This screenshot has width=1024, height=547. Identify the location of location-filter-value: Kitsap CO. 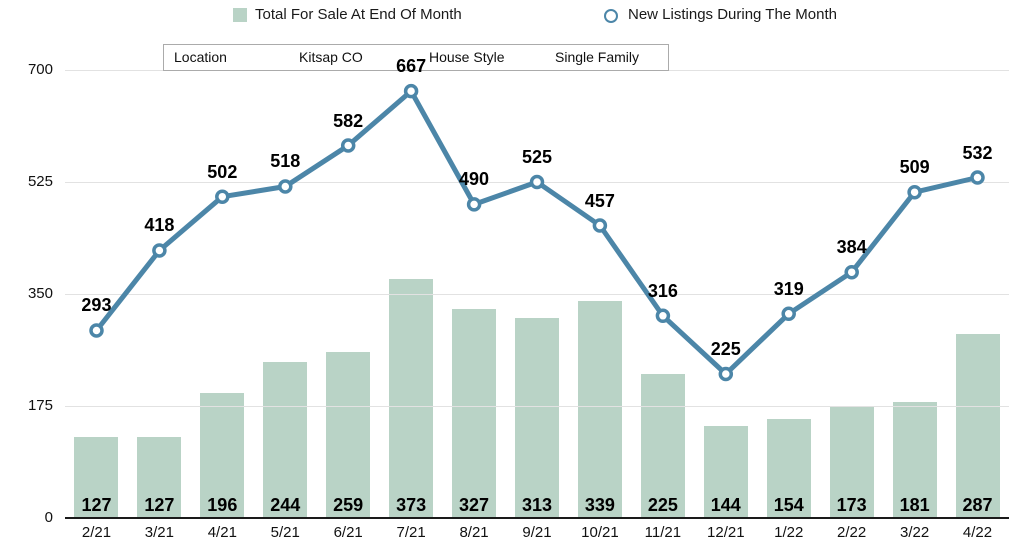
(331, 57).